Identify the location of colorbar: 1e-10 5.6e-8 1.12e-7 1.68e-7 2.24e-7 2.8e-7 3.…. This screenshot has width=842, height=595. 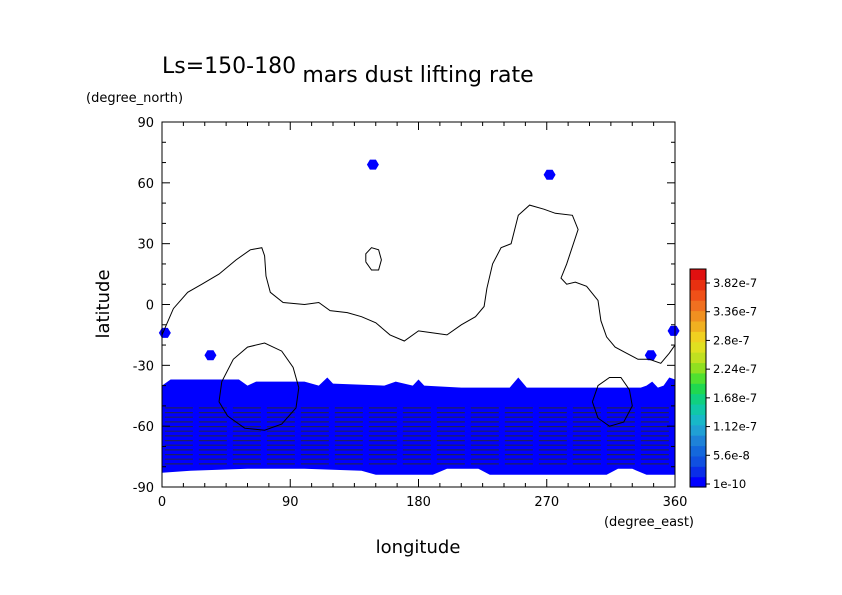
(723, 379).